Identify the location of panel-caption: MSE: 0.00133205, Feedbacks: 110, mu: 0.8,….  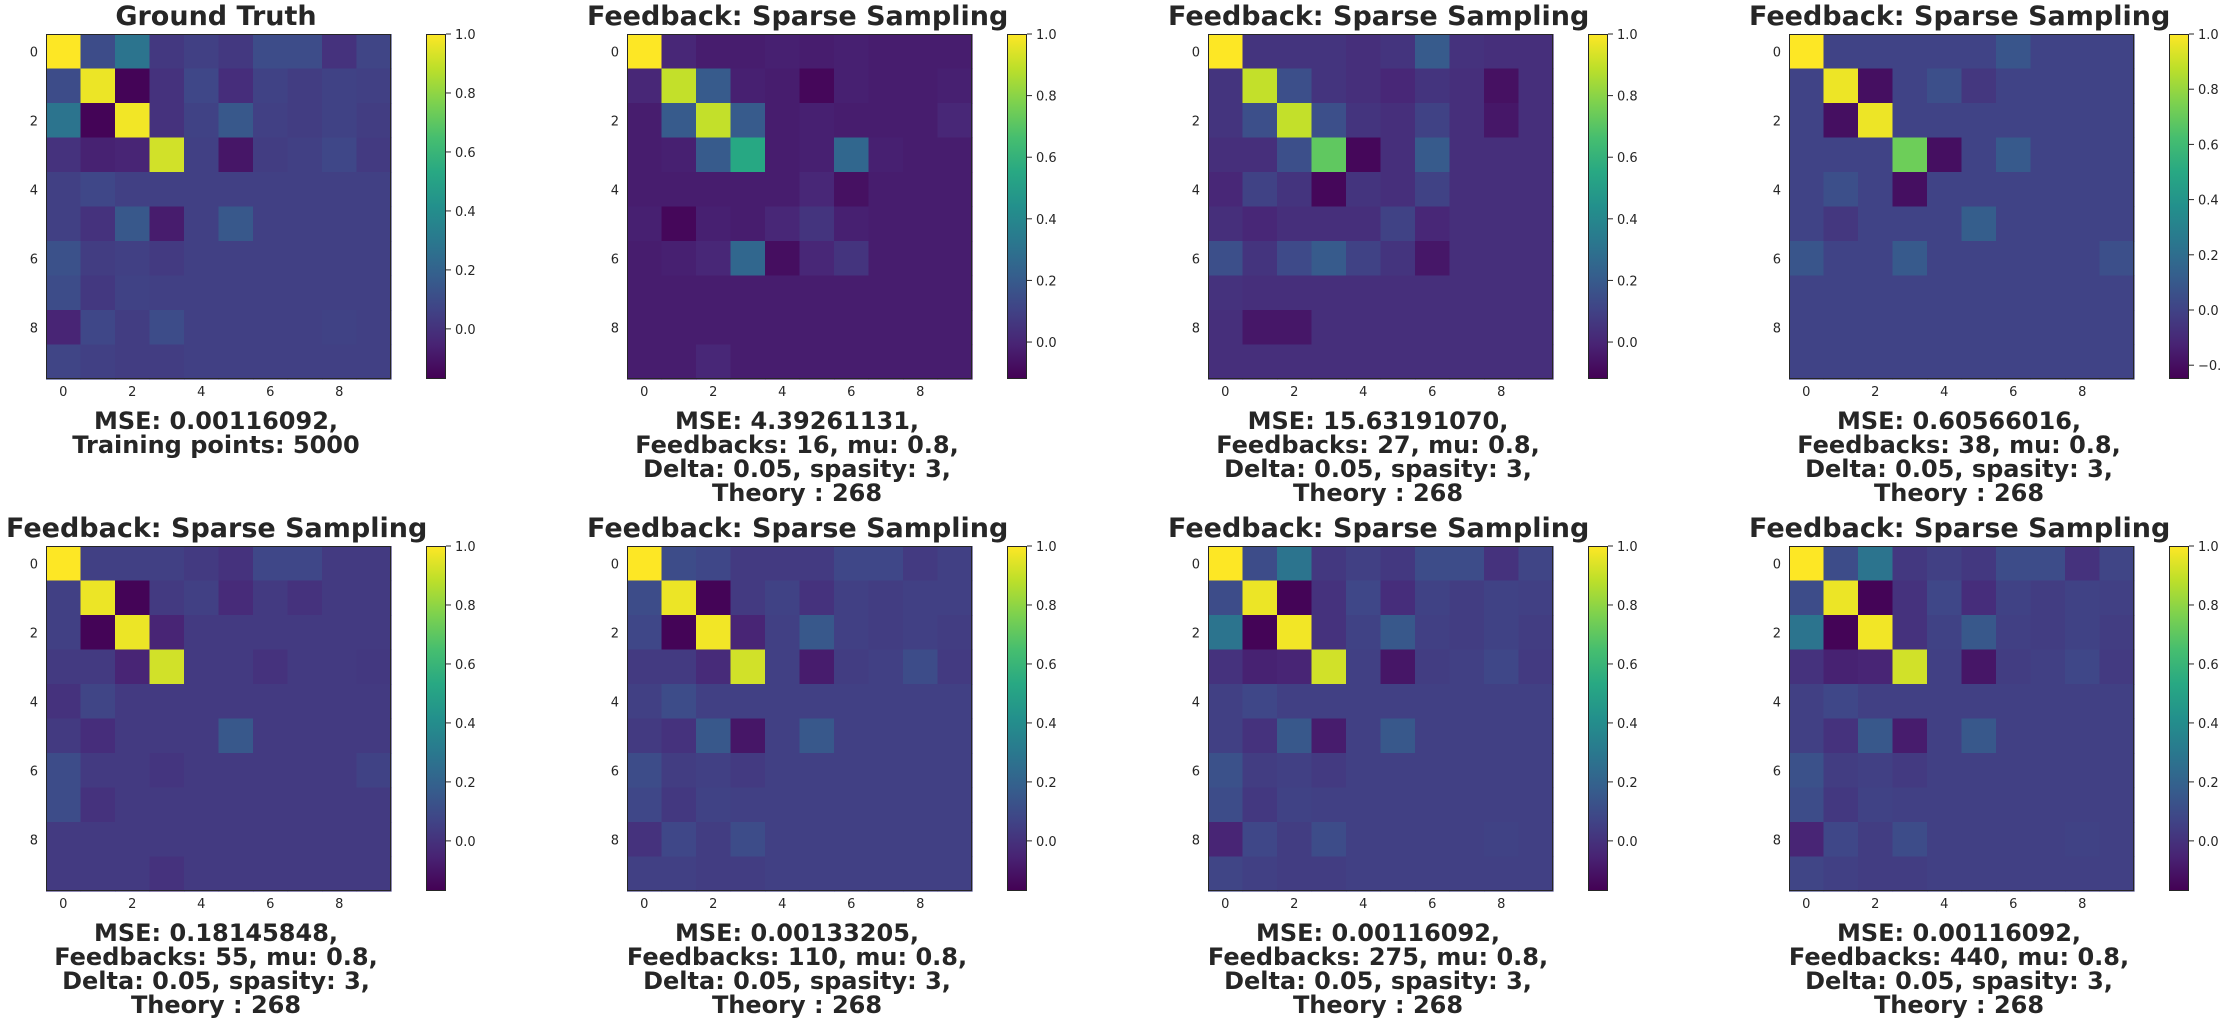
(797, 969).